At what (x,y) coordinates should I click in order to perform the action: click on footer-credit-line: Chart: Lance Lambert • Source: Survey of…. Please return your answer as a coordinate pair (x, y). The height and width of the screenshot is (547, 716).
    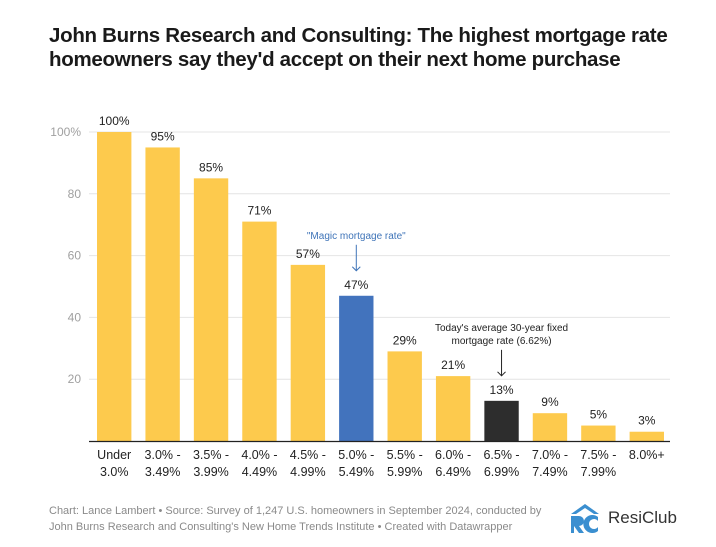
    Looking at the image, I should click on (295, 511).